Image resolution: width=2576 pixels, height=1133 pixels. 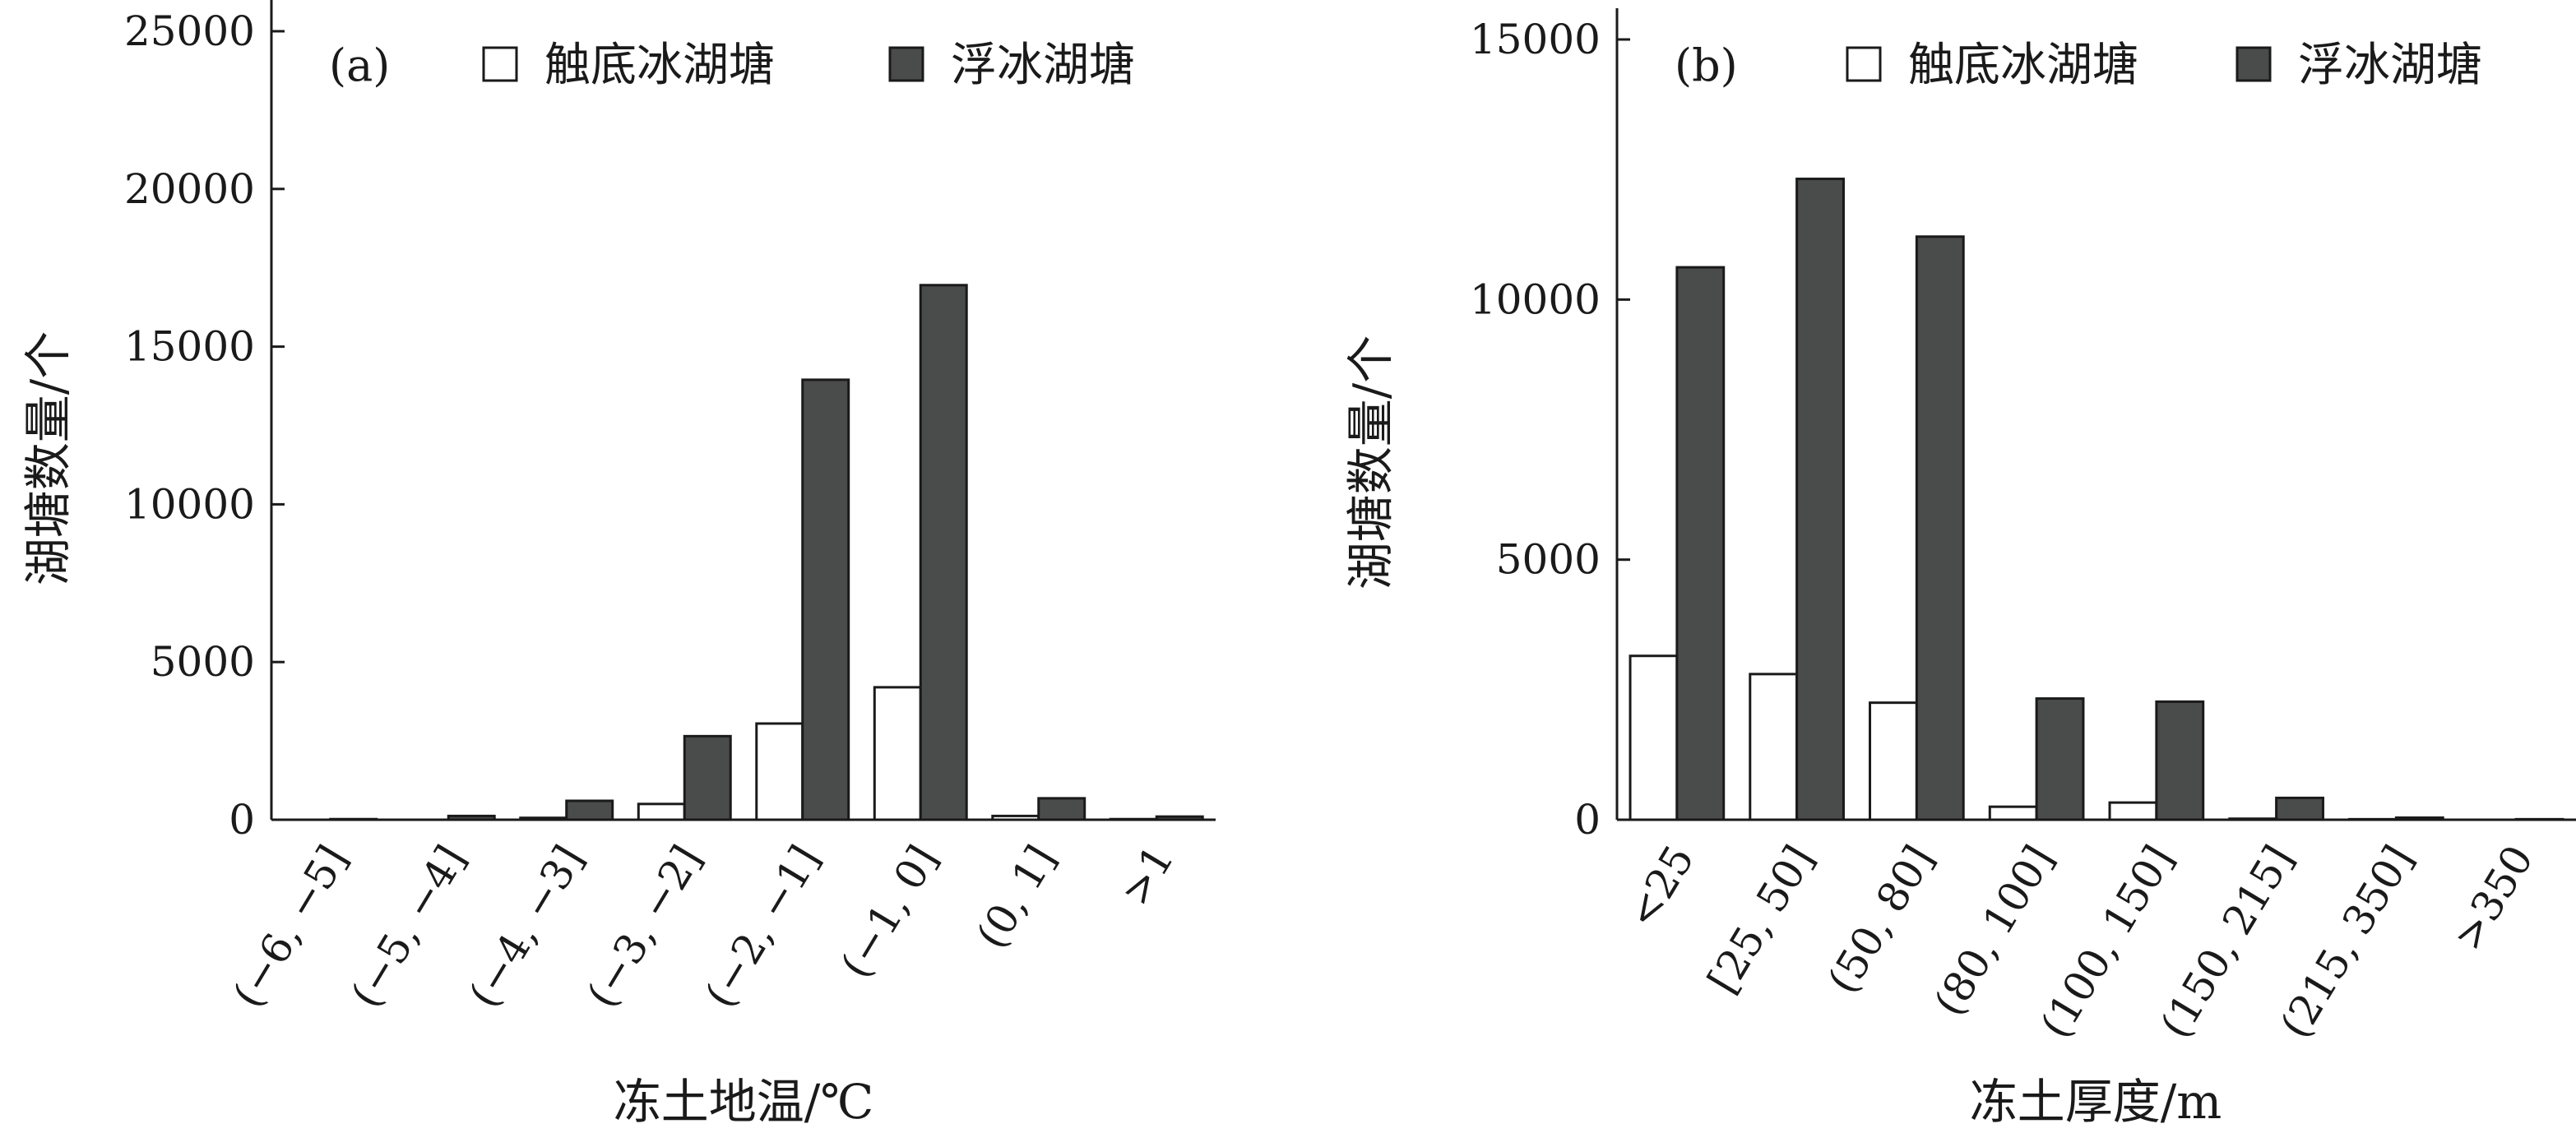 What do you see at coordinates (2096, 1102) in the screenshot?
I see `x-axis-label: 冻土厚度/m` at bounding box center [2096, 1102].